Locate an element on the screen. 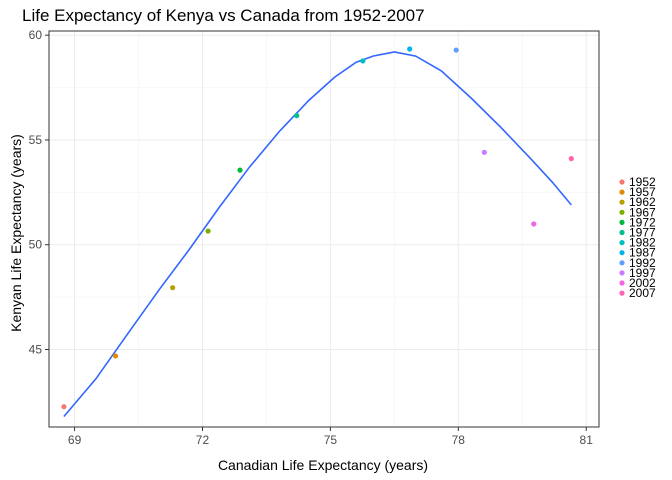 The width and height of the screenshot is (672, 480). x-axis-title: Canadian Life Expectancy (years) is located at coordinates (323, 465).